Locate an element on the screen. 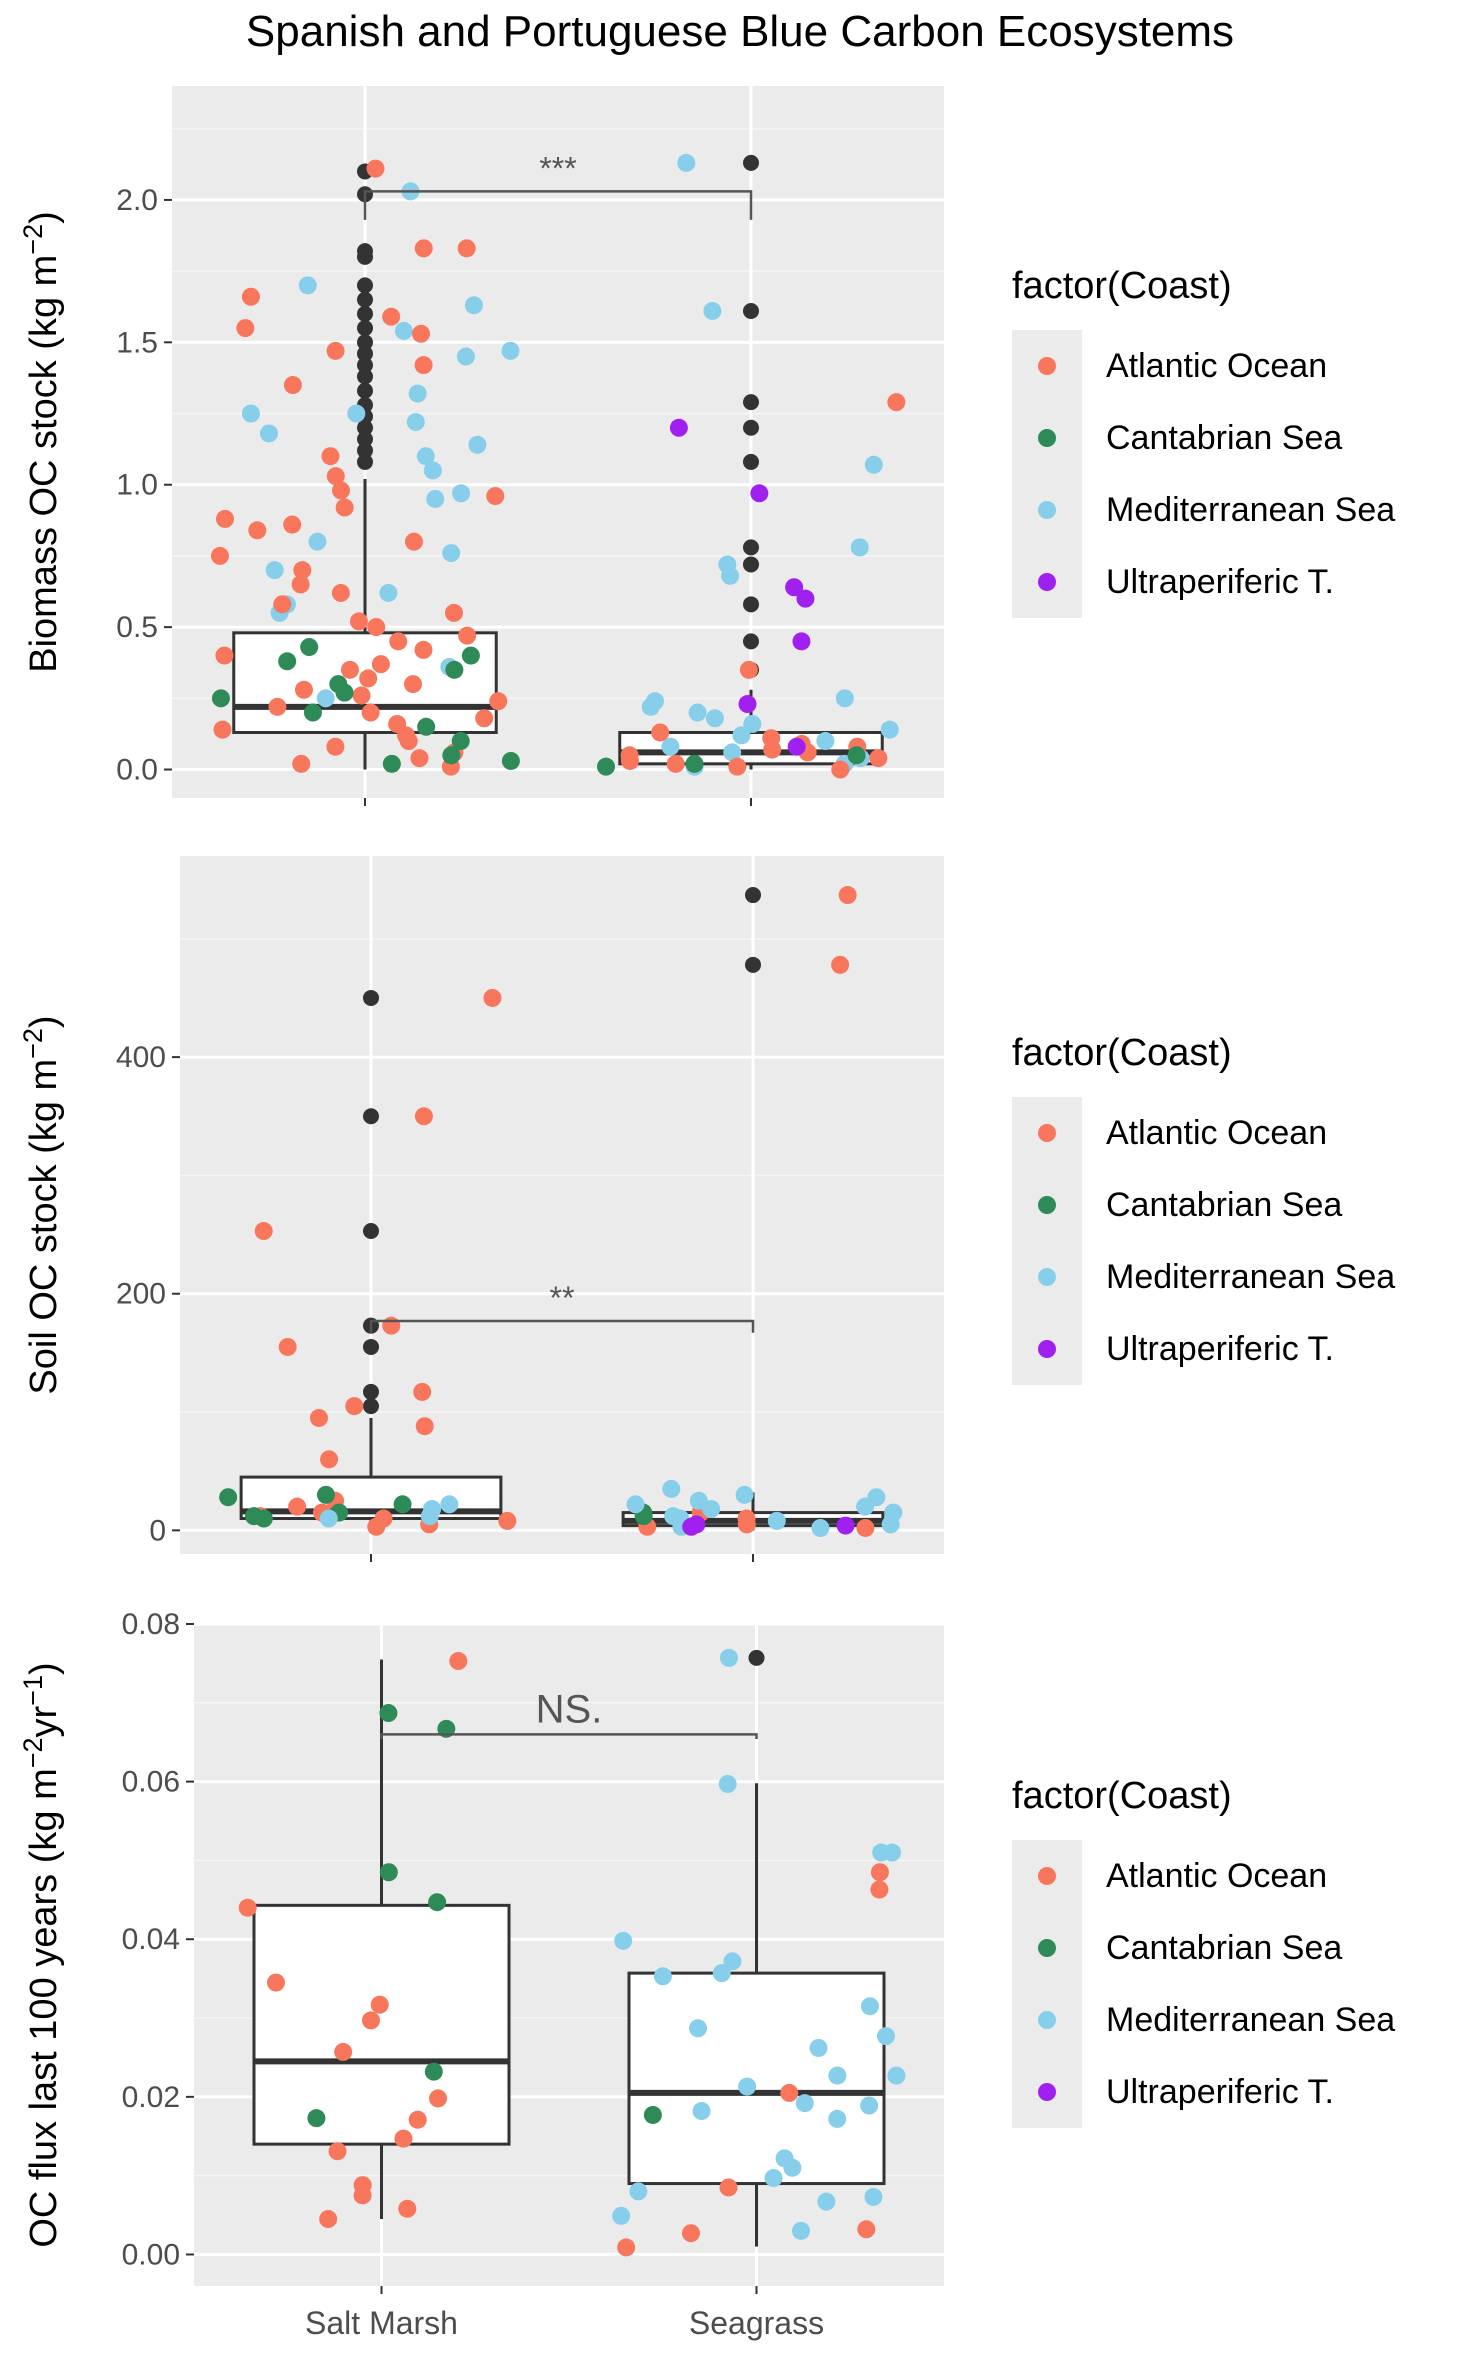 The height and width of the screenshot is (2367, 1476). y-tick-label: 0.08 is located at coordinates (151, 1624).